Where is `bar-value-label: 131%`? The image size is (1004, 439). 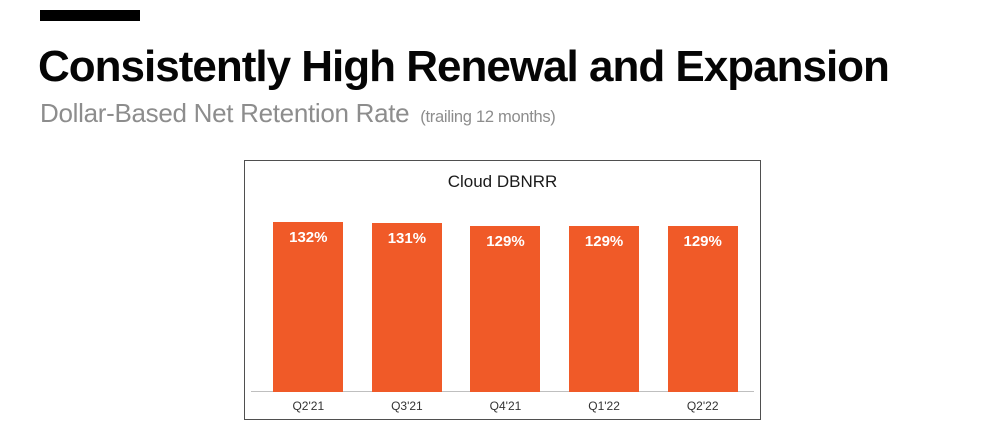 bar-value-label: 131% is located at coordinates (407, 238).